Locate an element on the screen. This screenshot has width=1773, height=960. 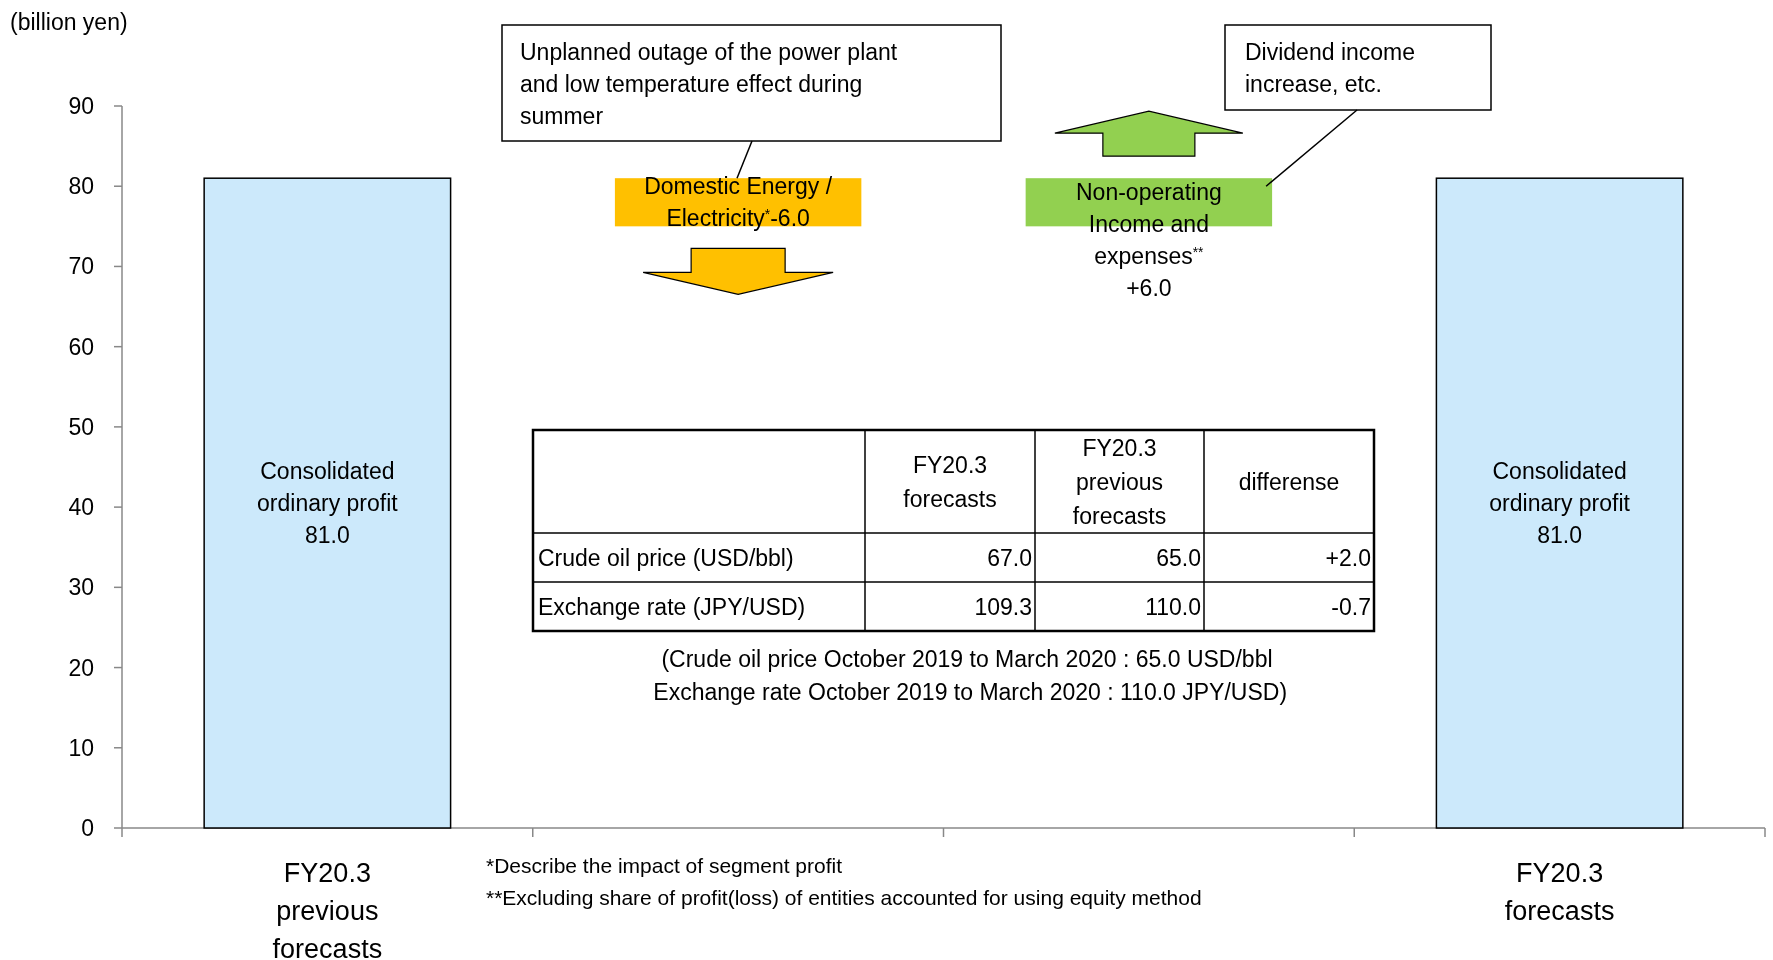
annotation: FY20.3 forecasts is located at coordinates (950, 481).